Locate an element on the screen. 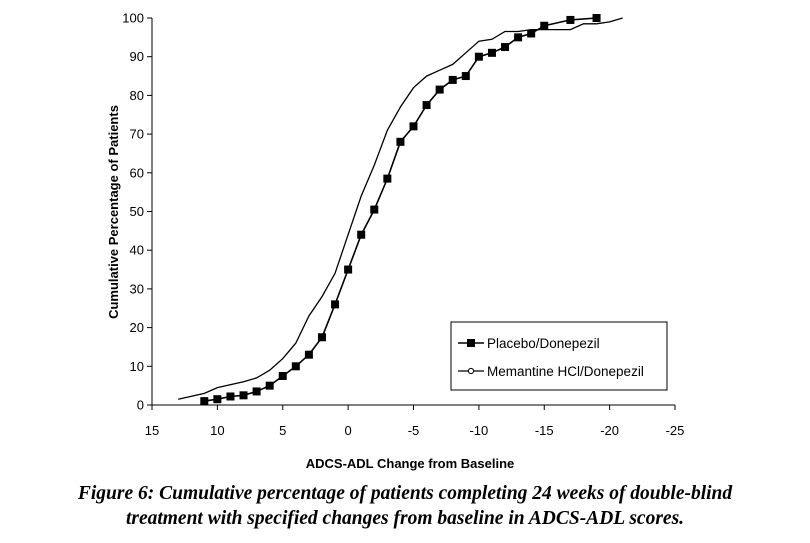  legend-label-placebo: Placebo/Donepezil is located at coordinates (543, 343).